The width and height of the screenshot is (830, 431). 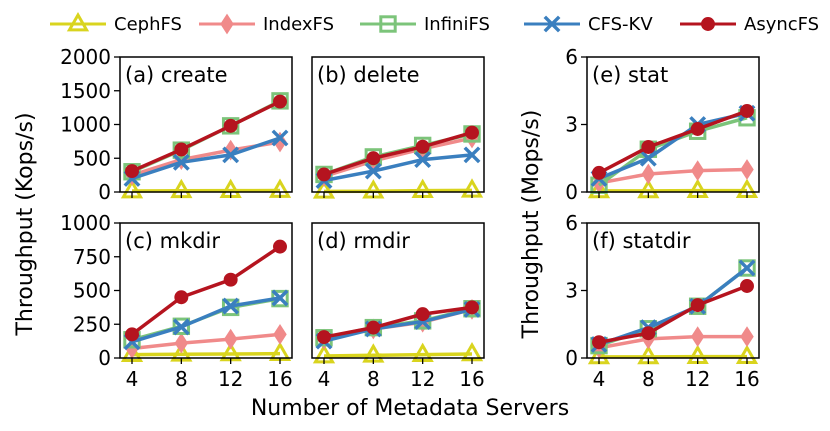 I want to click on legend: CephFS IndexFS InfiniFS CFS-KV AsyncFS, so click(x=434, y=23).